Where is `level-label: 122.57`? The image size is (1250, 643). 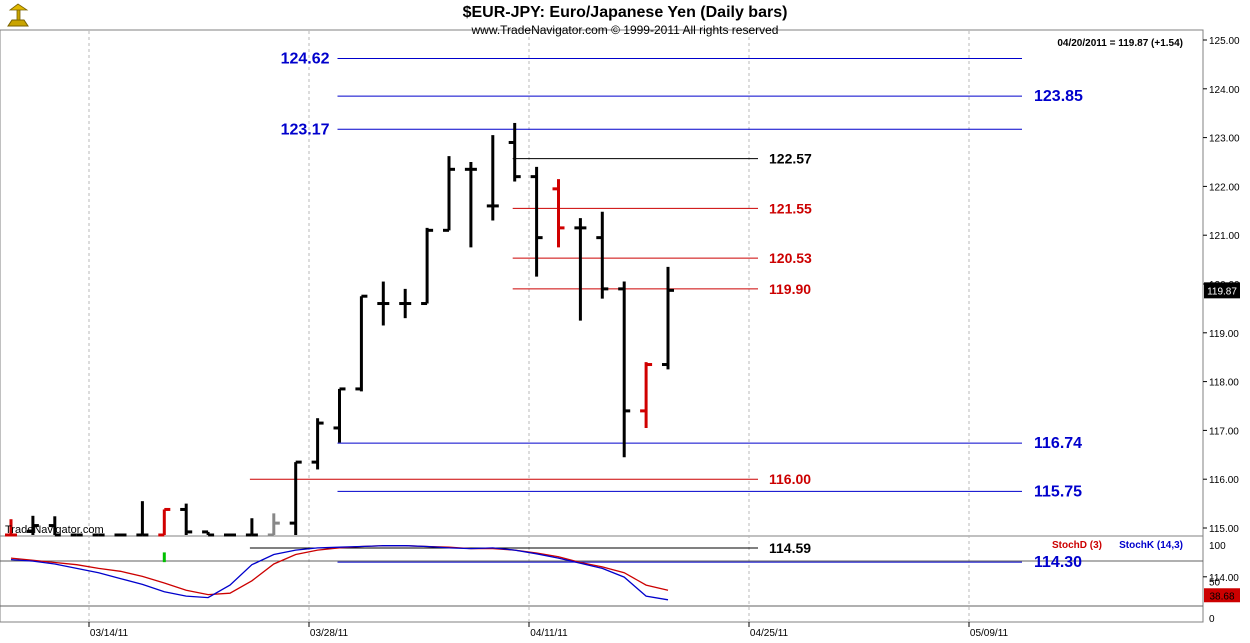
level-label: 122.57 is located at coordinates (790, 159).